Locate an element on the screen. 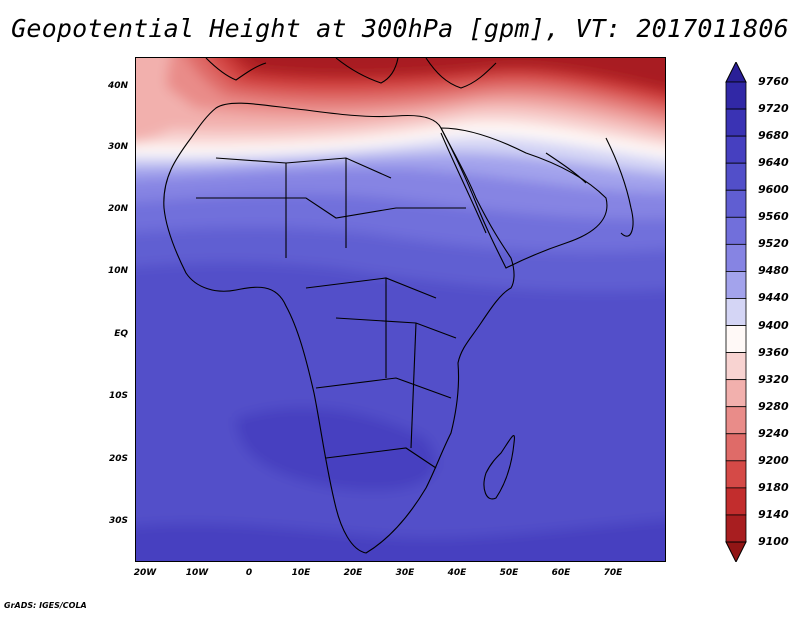  lat-label-30s: 30S is located at coordinates (118, 521).